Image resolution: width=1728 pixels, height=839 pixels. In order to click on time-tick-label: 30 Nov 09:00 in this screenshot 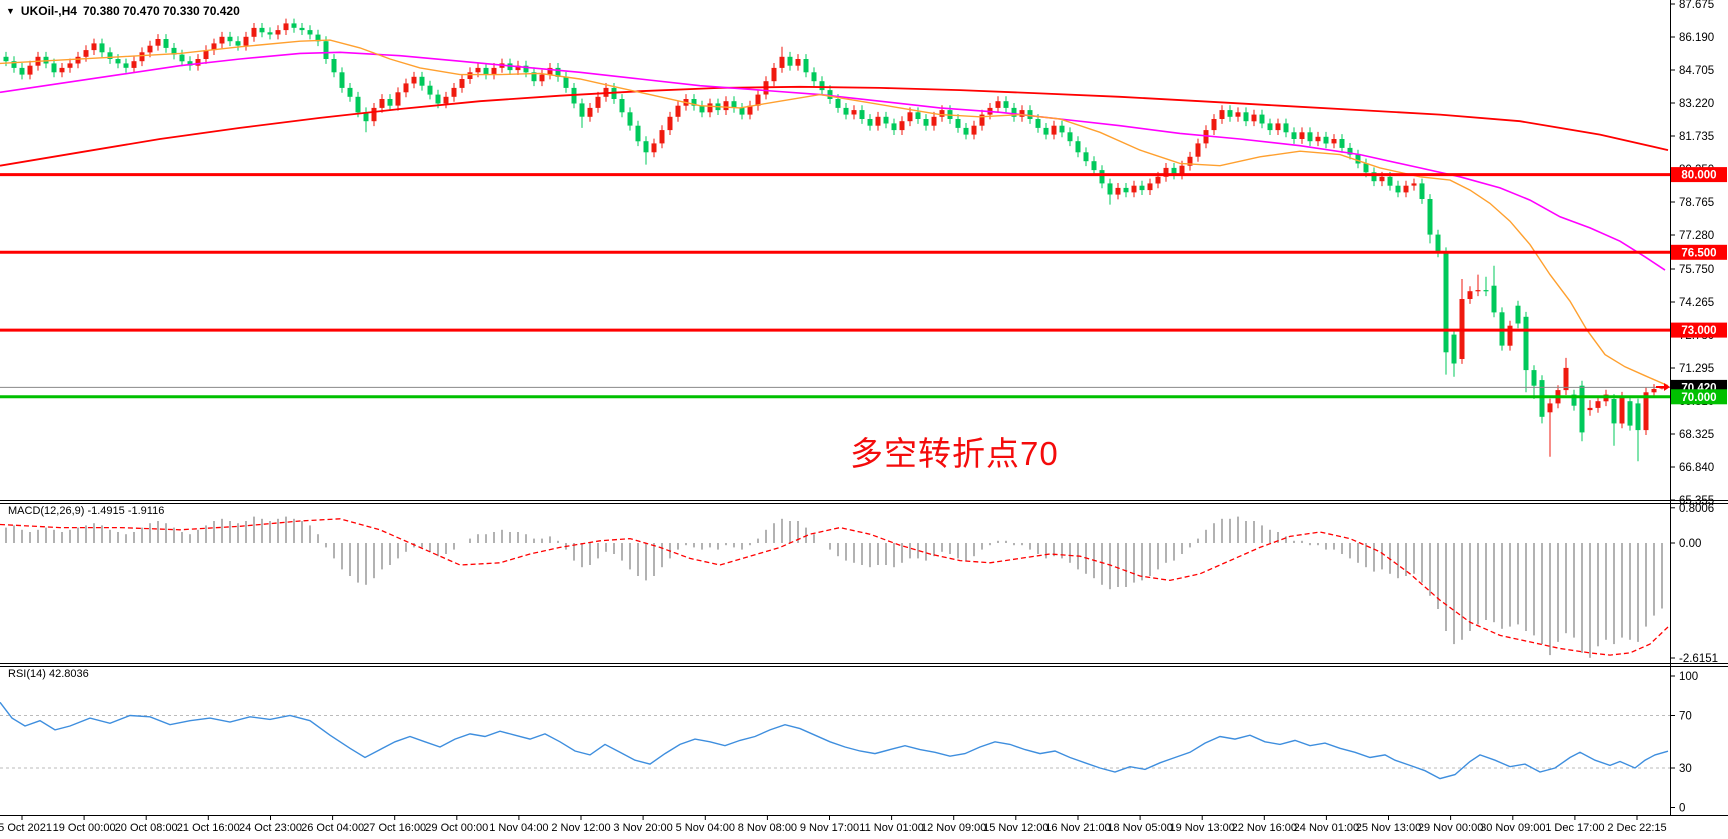, I will do `click(1512, 828)`.